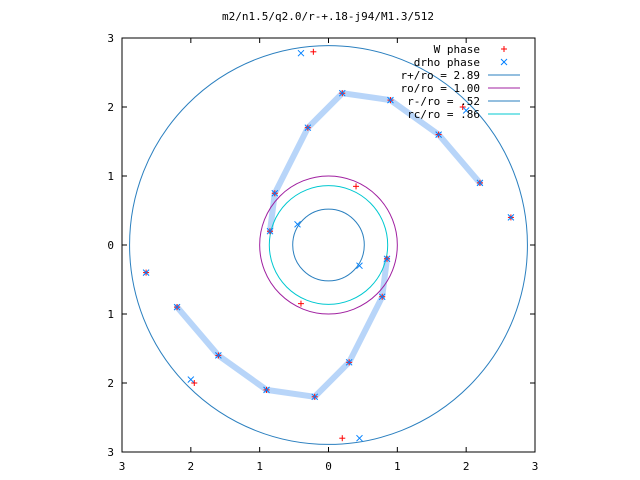 The image size is (640, 480). I want to click on circle-roro, so click(328, 245).